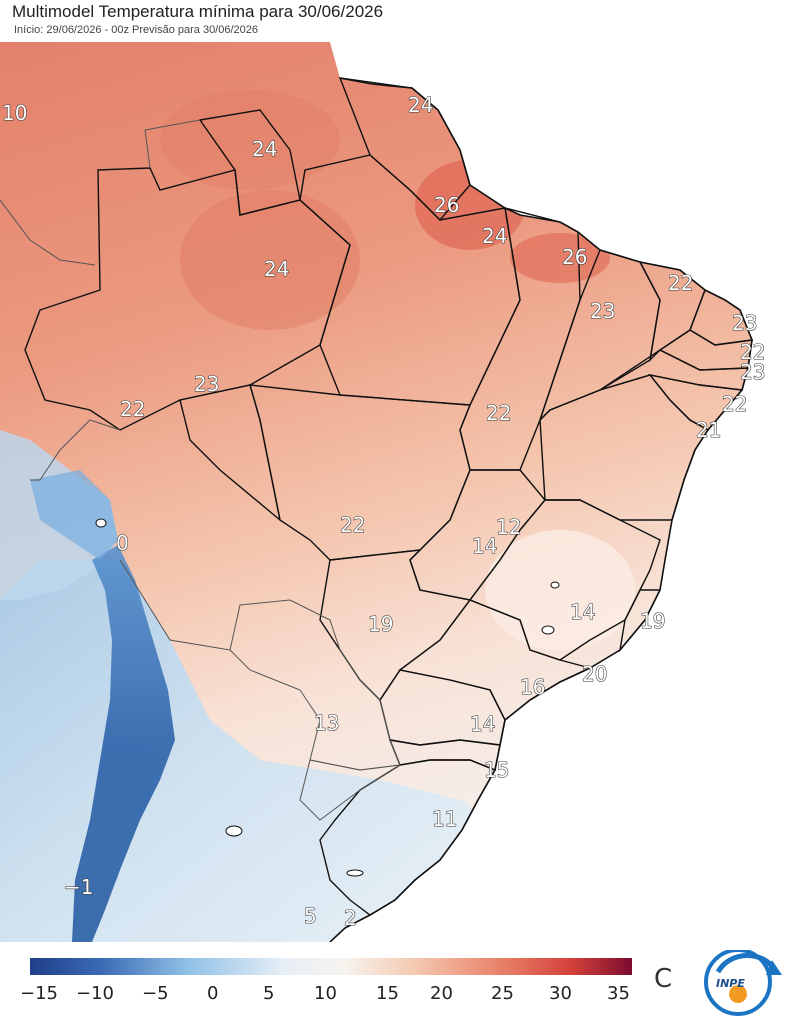  I want to click on value-label: 11, so click(444, 819).